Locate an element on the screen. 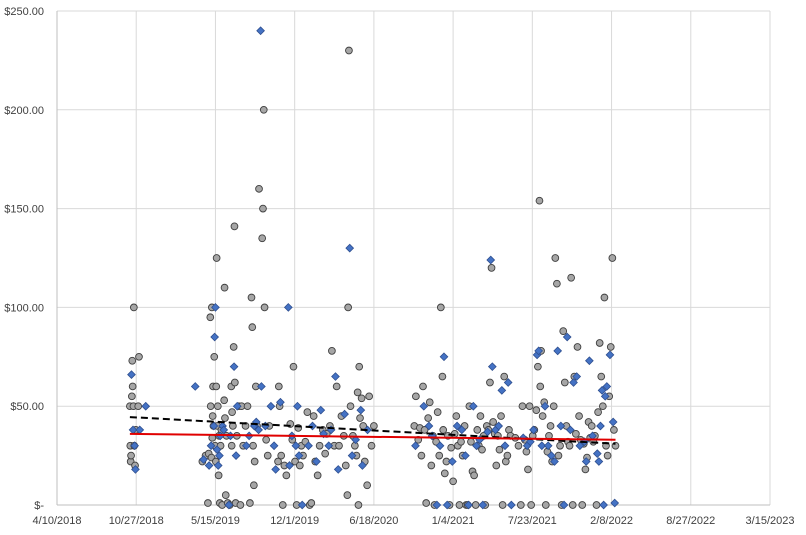  x-tick-label: 1/4/2021 is located at coordinates (453, 521).